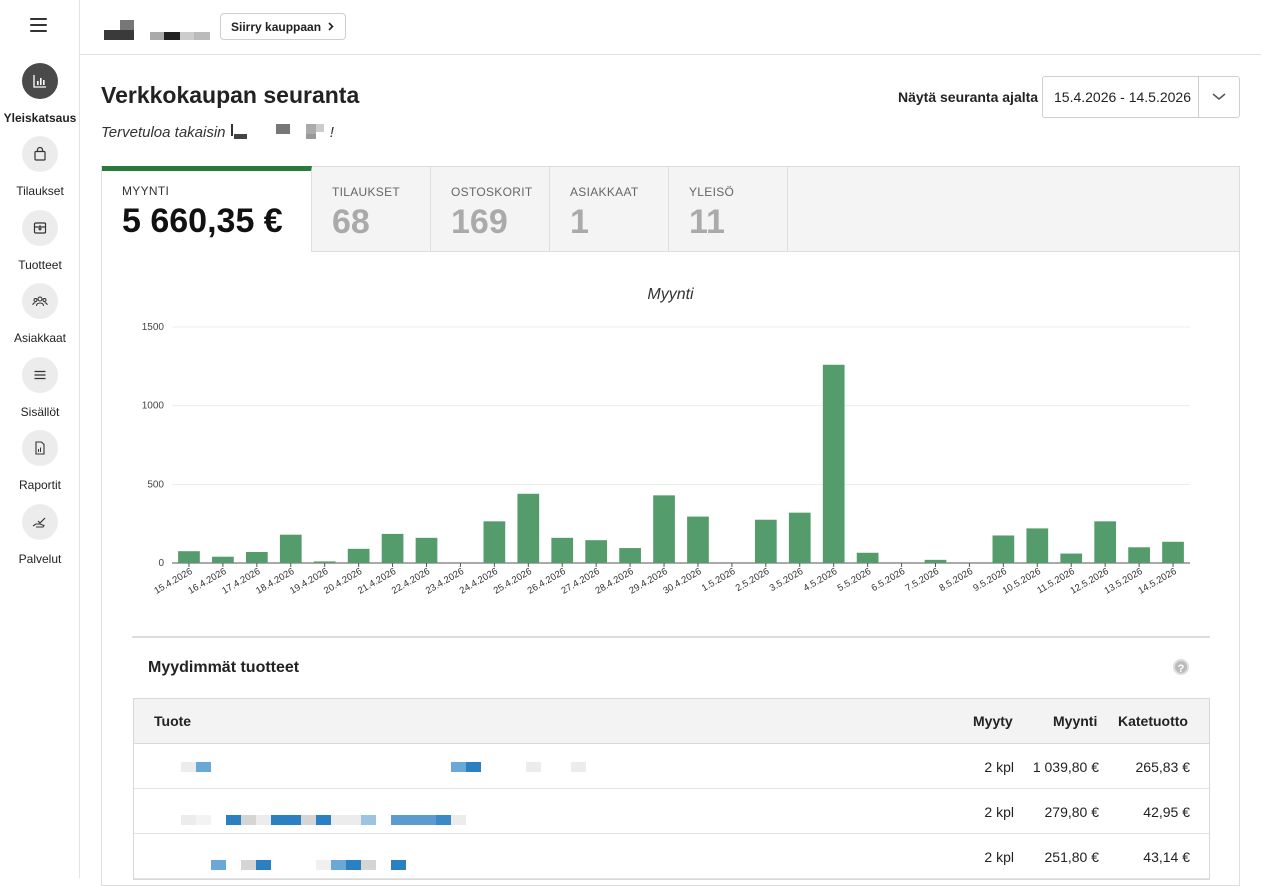  Describe the element at coordinates (671, 637) in the screenshot. I see `divider` at that location.